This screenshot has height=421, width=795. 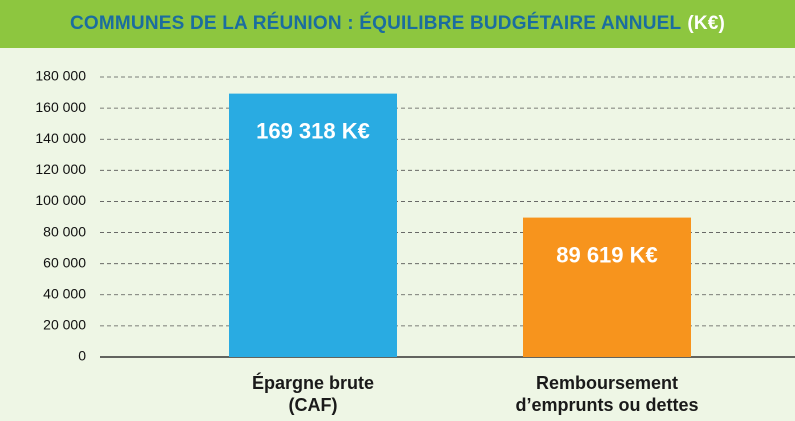 I want to click on x-tick-label: Remboursement d’emprunts ou dettes, so click(x=607, y=394).